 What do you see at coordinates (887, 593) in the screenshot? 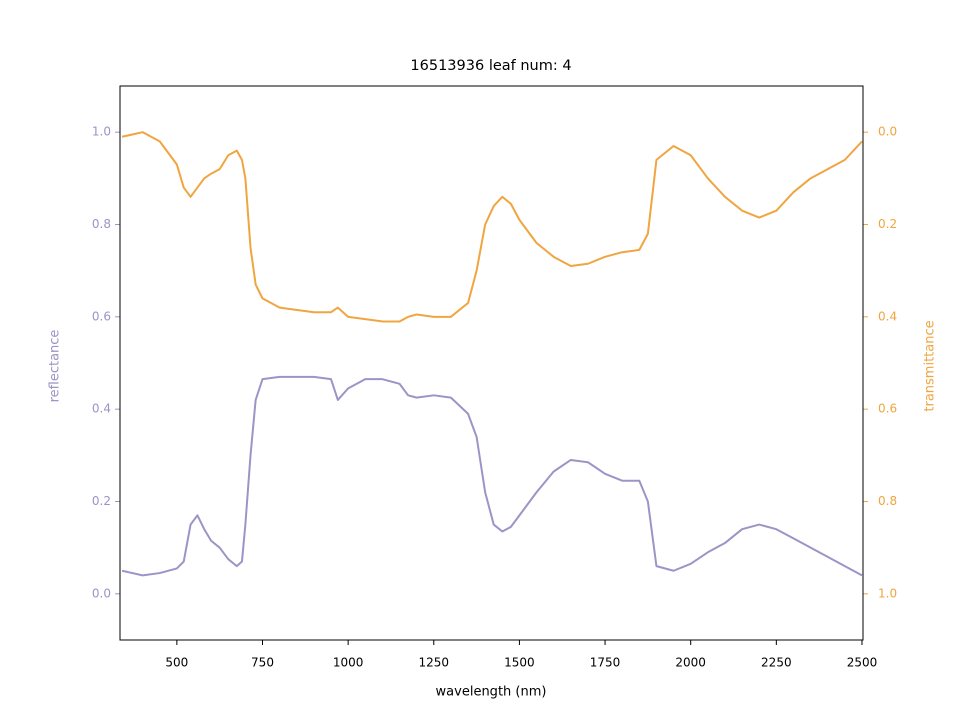
I see `y2-tick-label: 1.0` at bounding box center [887, 593].